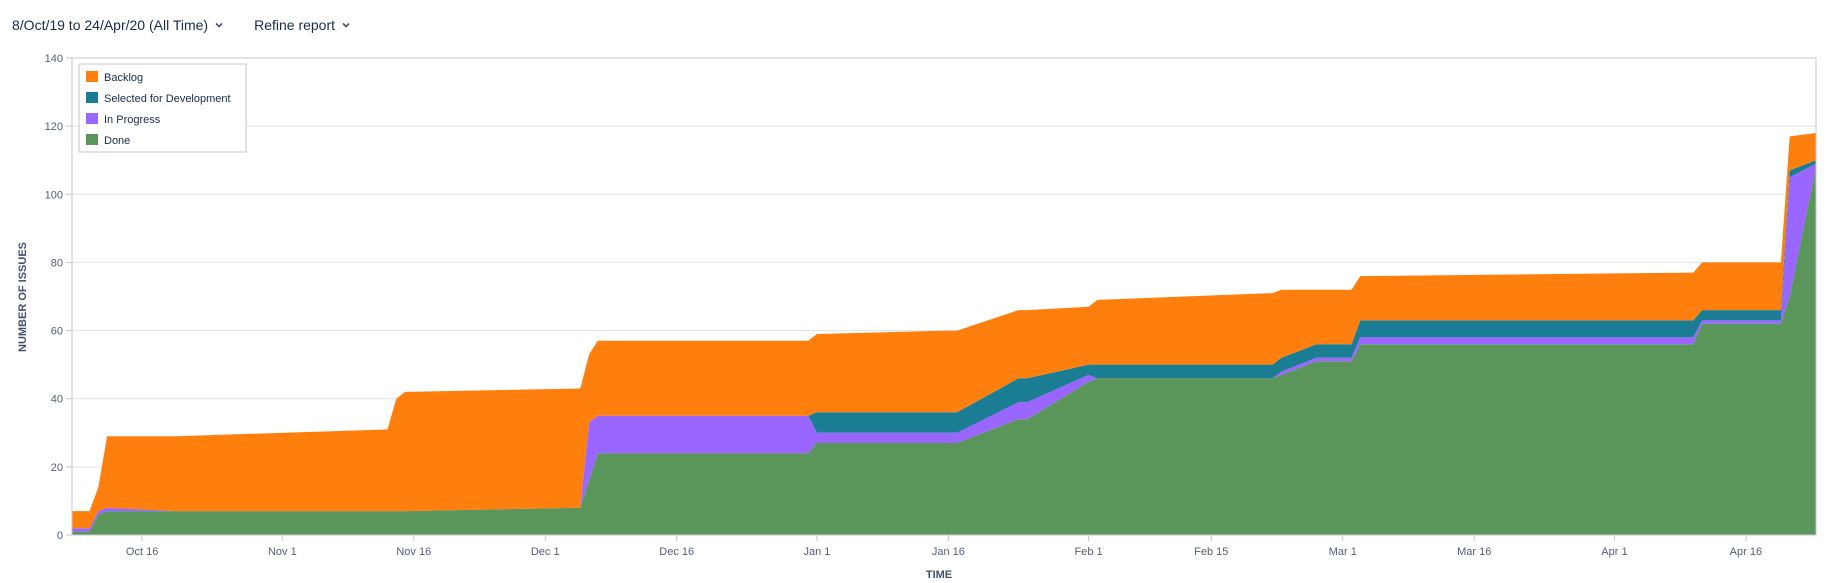 This screenshot has height=583, width=1832. Describe the element at coordinates (54, 59) in the screenshot. I see `y-tick-label: 140` at that location.